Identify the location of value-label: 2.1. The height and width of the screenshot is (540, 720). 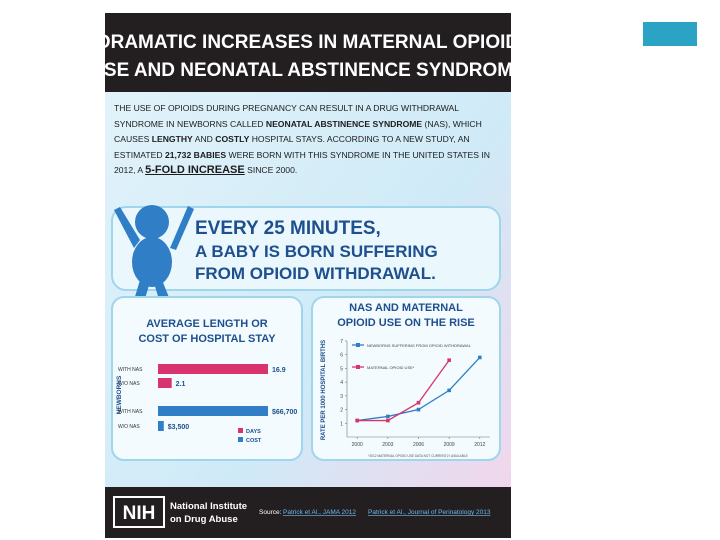
(181, 384).